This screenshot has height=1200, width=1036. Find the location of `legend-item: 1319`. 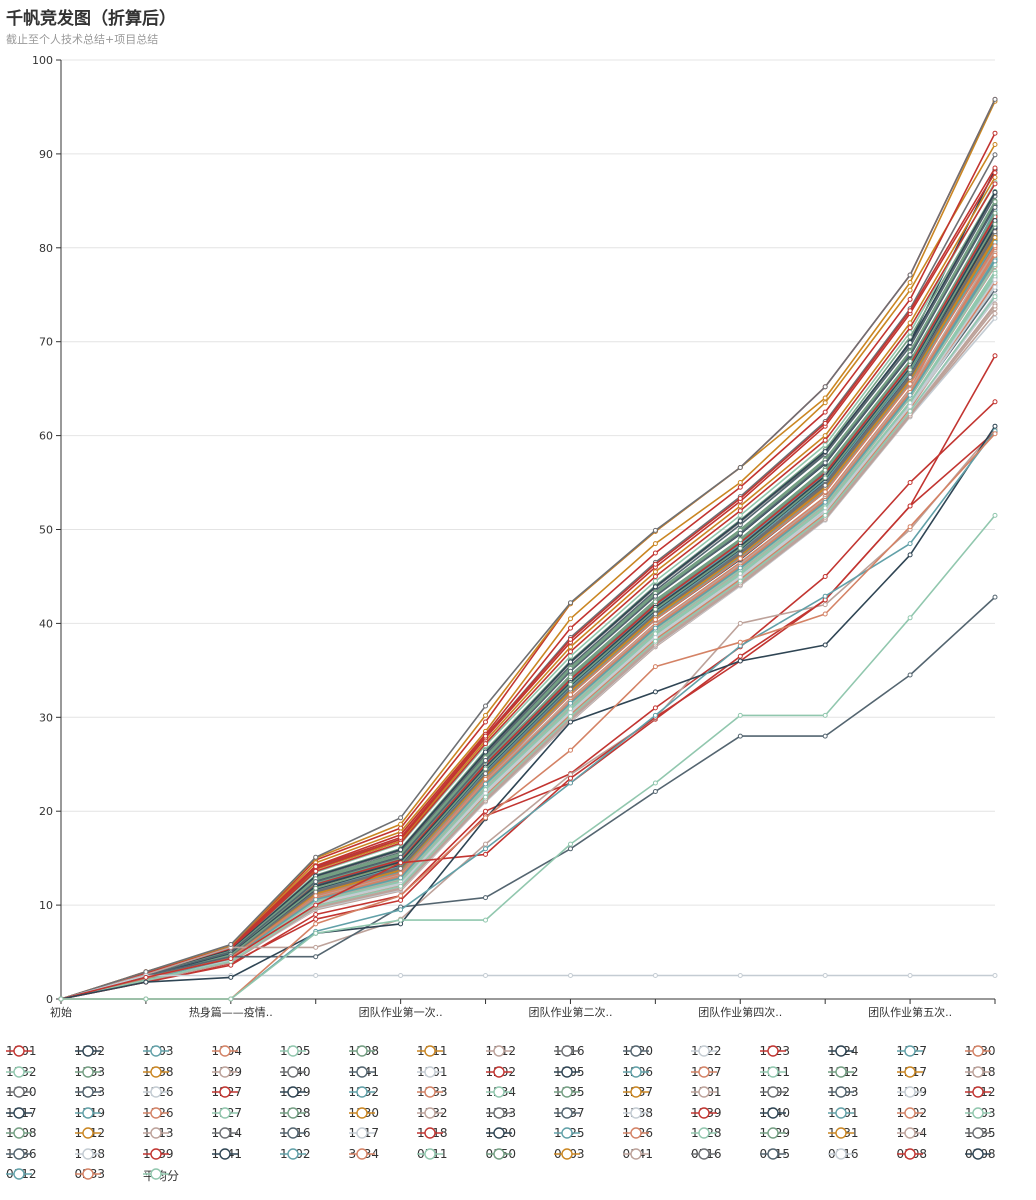

legend-item: 1319 is located at coordinates (89, 1113).